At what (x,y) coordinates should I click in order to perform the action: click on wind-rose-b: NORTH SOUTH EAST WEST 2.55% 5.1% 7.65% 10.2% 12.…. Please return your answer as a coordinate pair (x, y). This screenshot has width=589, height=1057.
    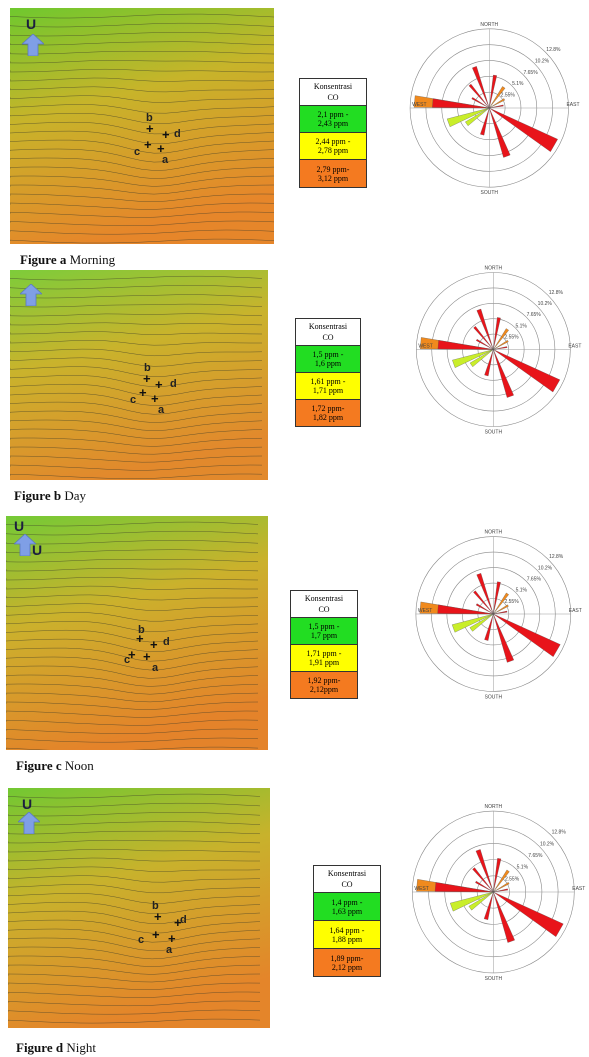
    Looking at the image, I should click on (497, 349).